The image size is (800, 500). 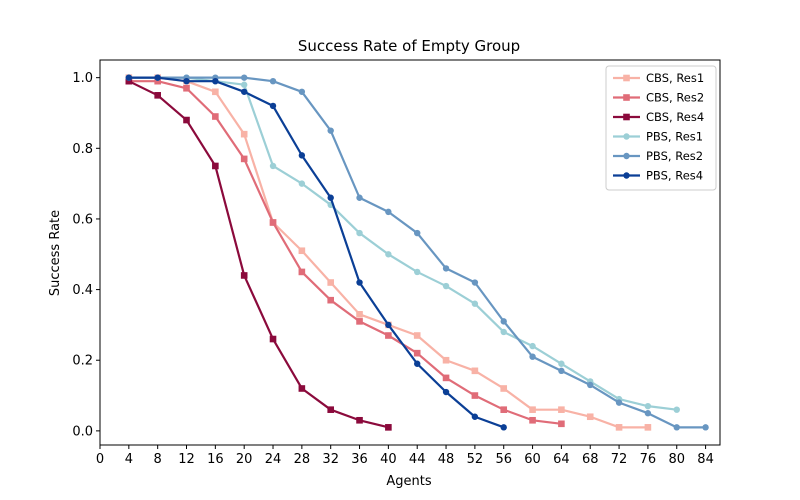 I want to click on x-tick-label: 36, so click(x=359, y=459).